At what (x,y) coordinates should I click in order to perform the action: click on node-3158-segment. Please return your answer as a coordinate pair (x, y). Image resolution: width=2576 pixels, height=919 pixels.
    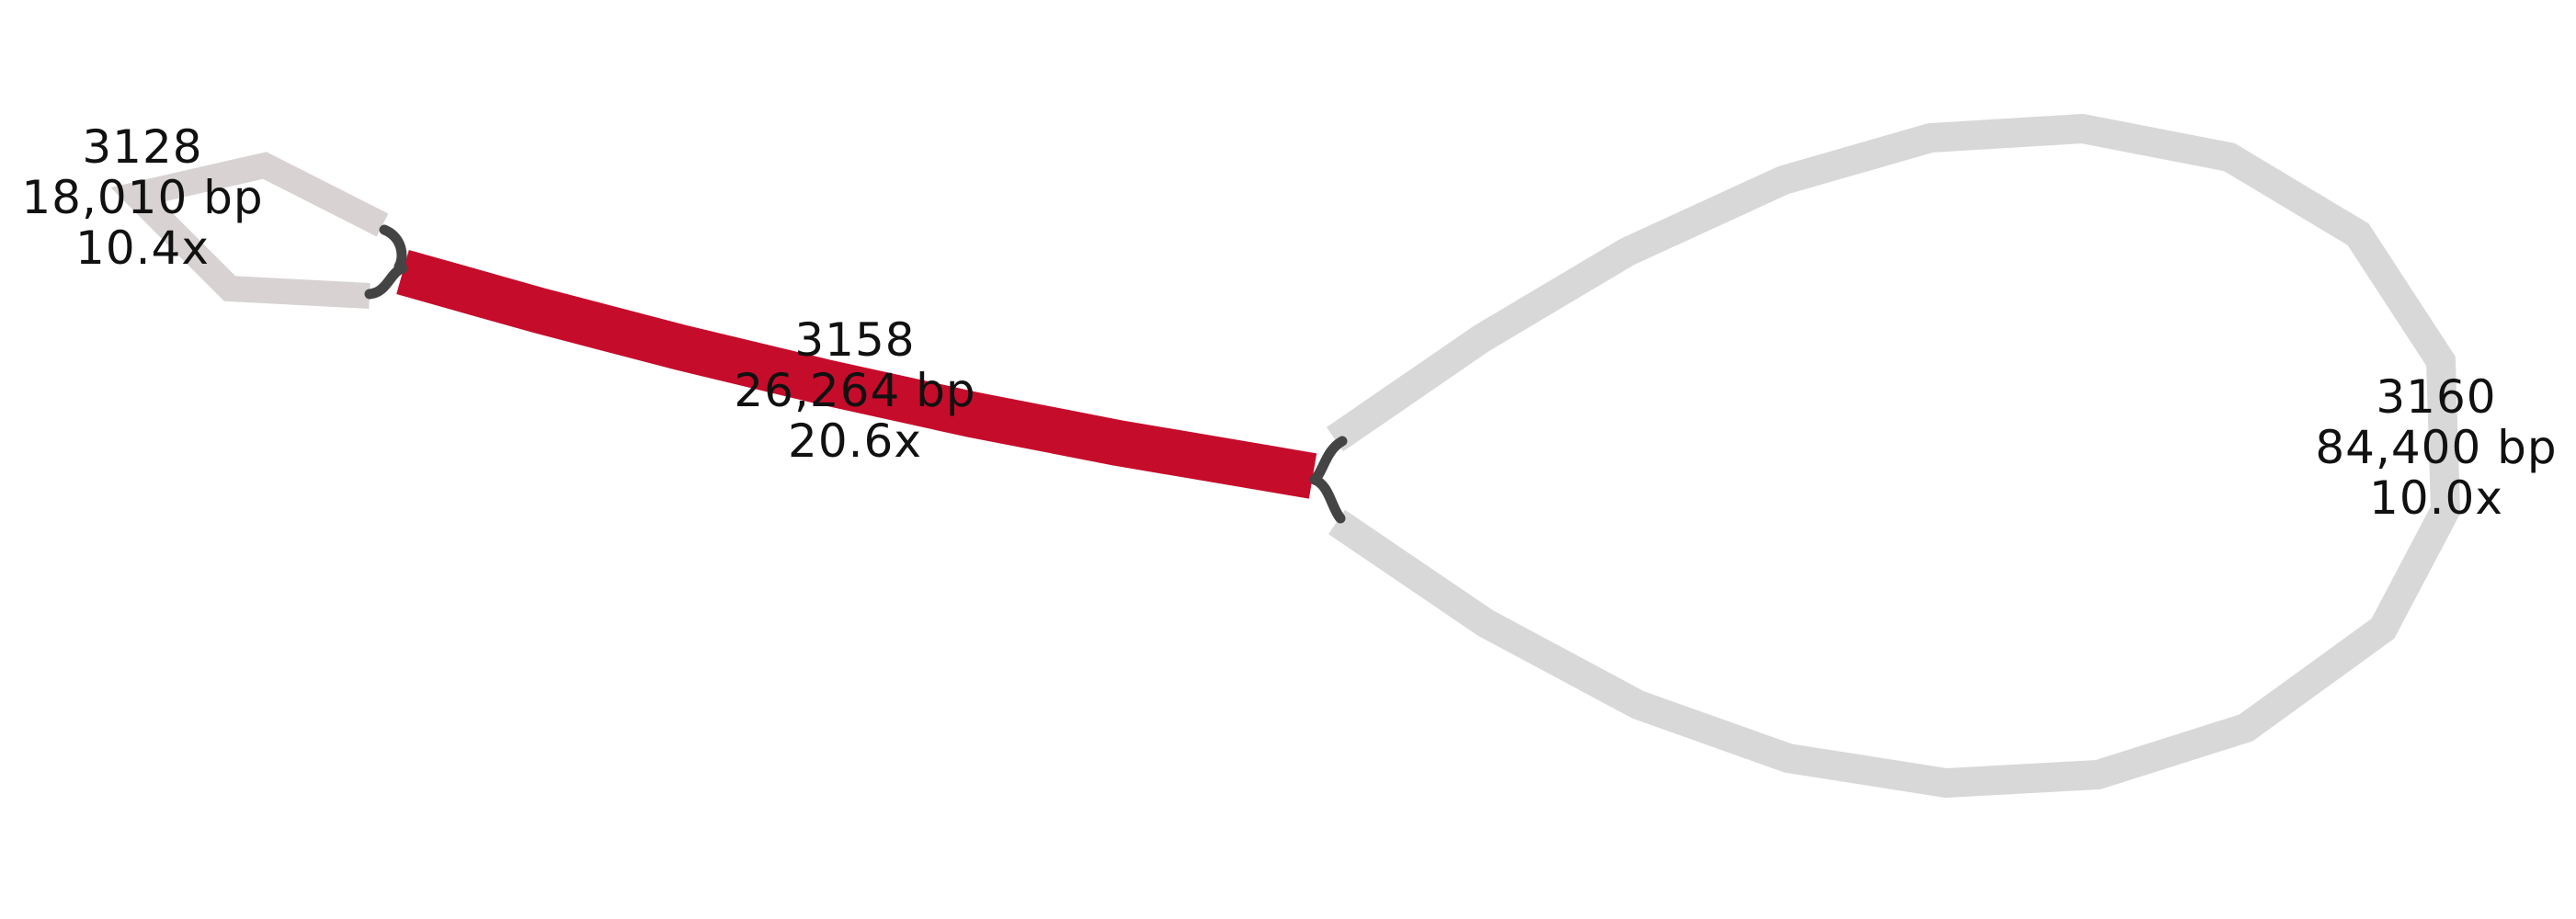
    Looking at the image, I should click on (856, 374).